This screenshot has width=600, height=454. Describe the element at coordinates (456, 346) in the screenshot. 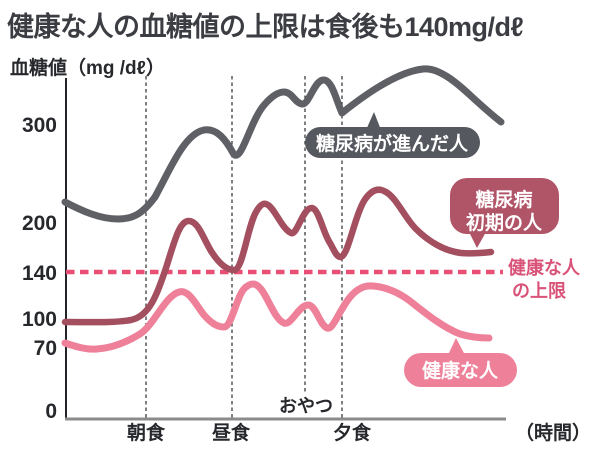

I see `badge-healthy-pointer` at that location.